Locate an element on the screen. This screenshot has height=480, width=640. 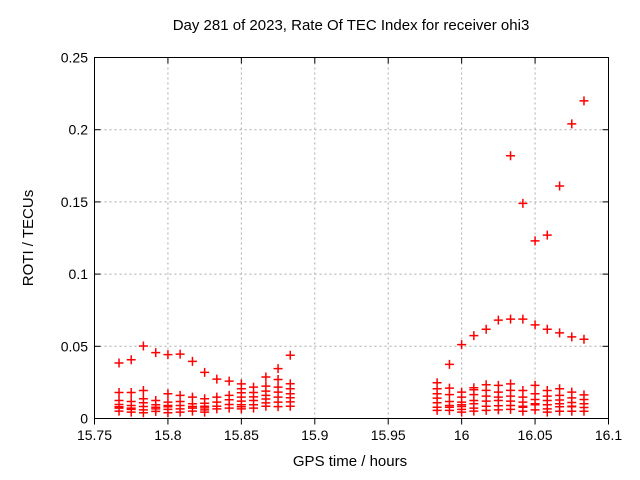
x-tick-label: 15.9 is located at coordinates (314, 435).